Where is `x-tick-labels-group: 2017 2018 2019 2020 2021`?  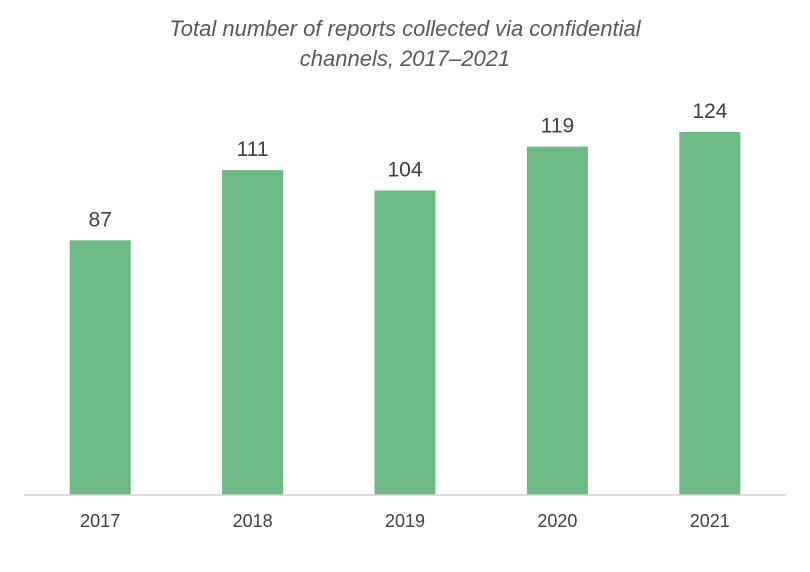 x-tick-labels-group: 2017 2018 2019 2020 2021 is located at coordinates (405, 521).